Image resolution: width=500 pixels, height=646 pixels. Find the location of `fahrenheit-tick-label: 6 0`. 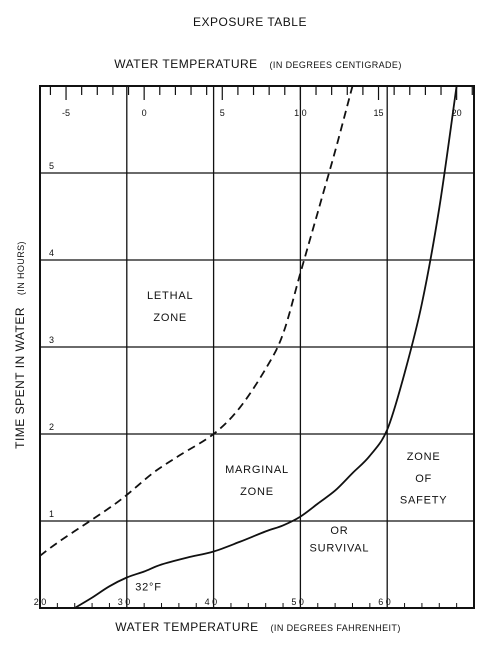

fahrenheit-tick-label: 6 0 is located at coordinates (384, 602).